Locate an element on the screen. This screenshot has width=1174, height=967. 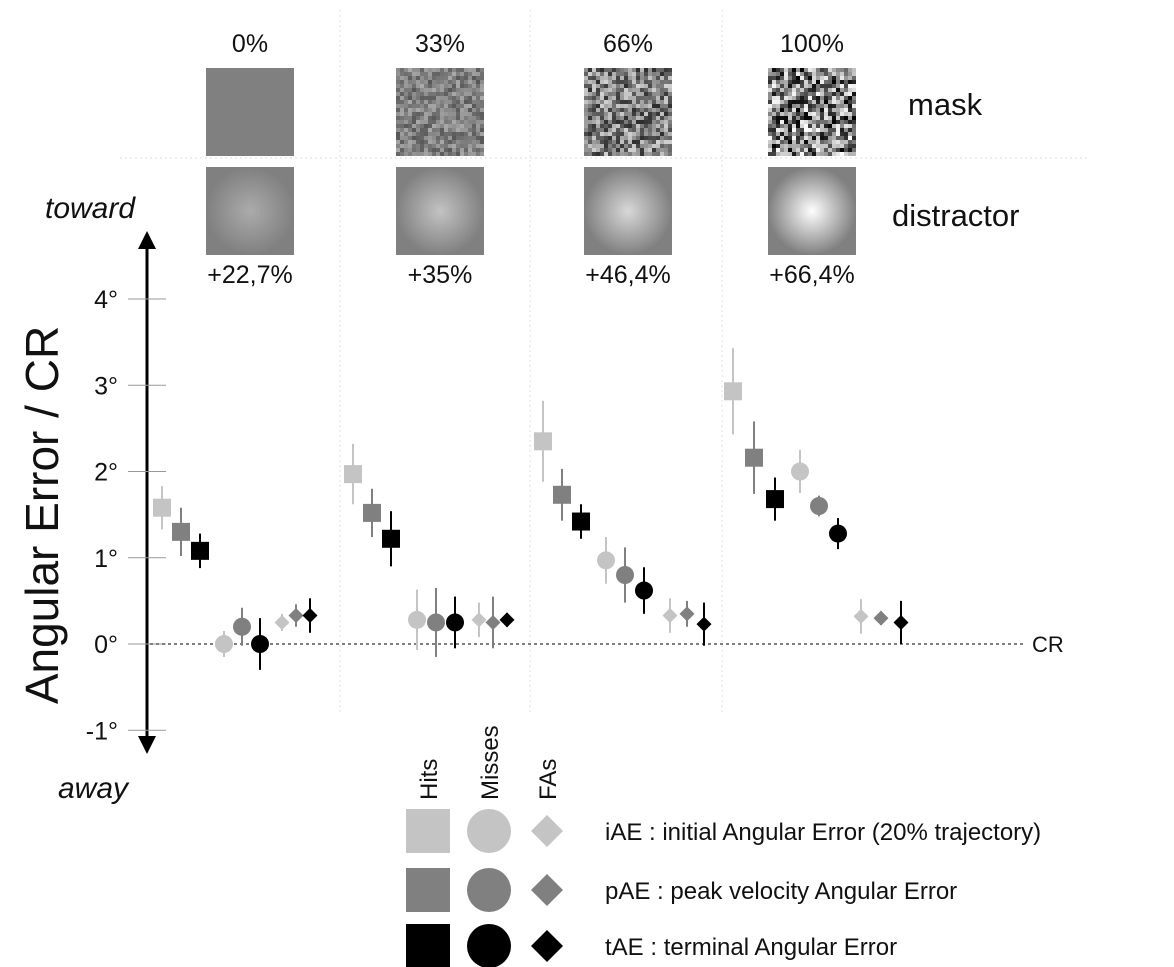
distractor-level-label: +46,4% is located at coordinates (628, 275).